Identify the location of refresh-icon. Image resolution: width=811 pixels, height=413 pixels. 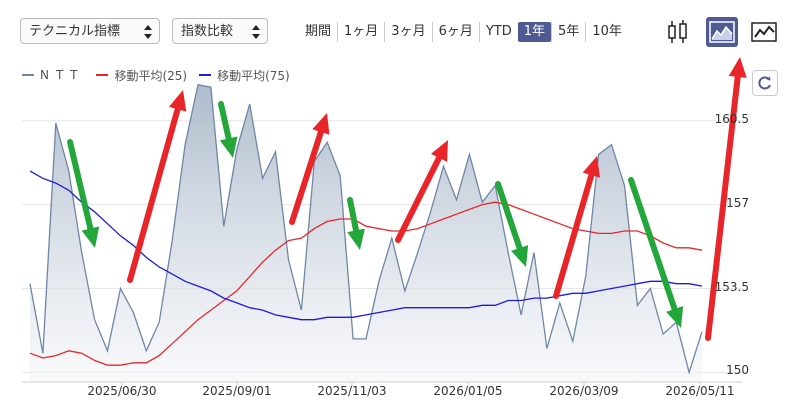
(764, 83).